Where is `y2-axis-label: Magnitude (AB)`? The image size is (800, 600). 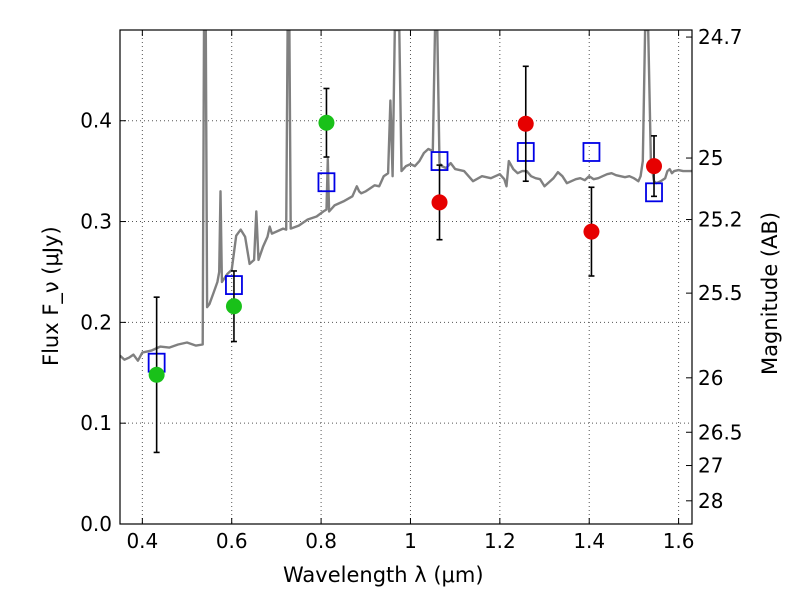 y2-axis-label: Magnitude (AB) is located at coordinates (770, 293).